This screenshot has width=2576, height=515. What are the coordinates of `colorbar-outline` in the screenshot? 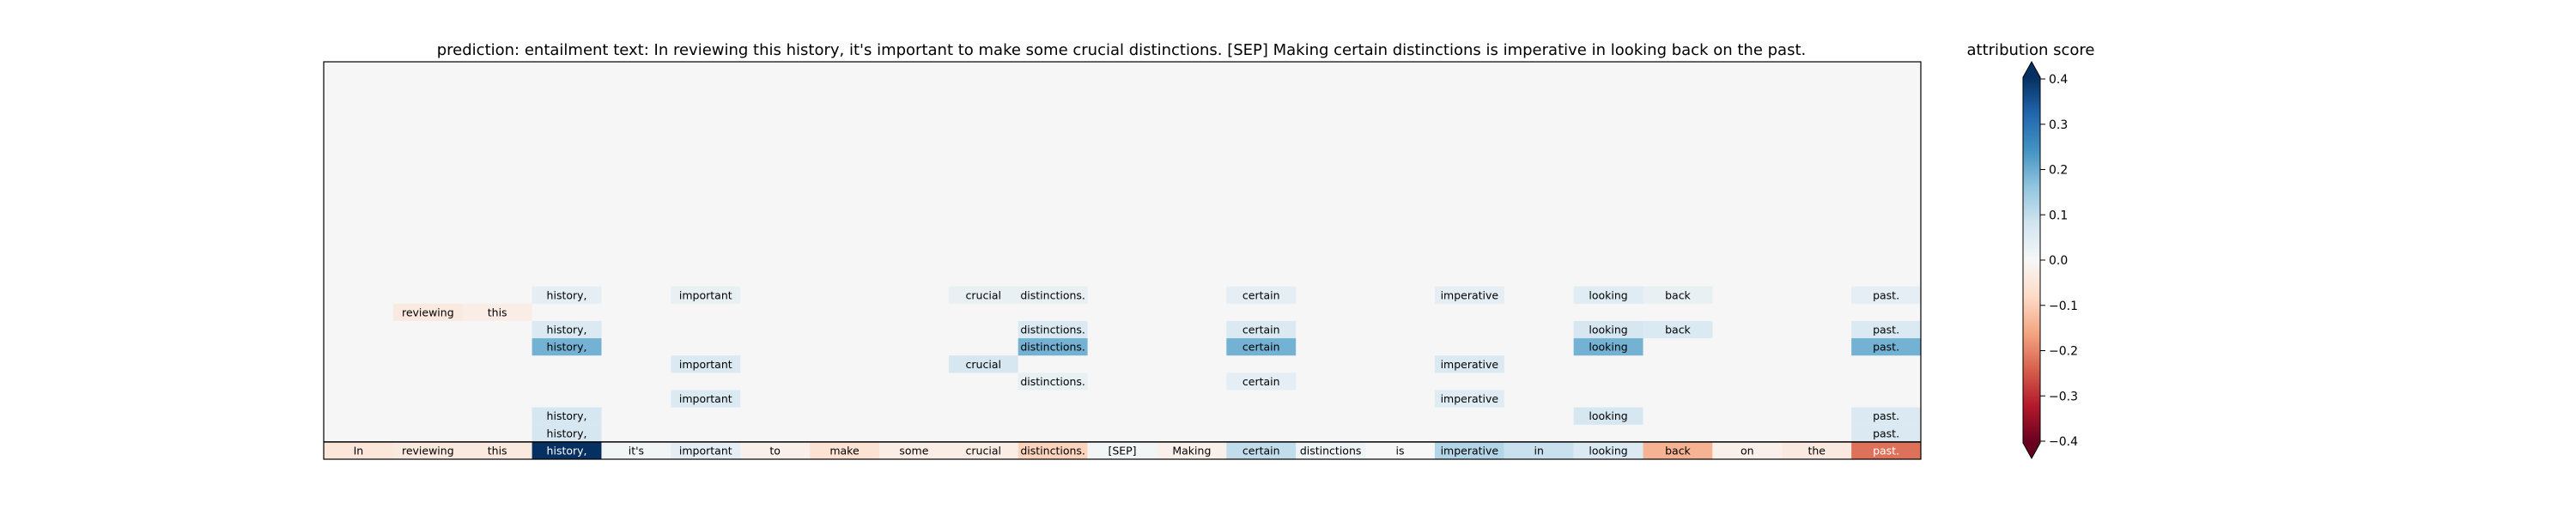 It's located at (2032, 260).